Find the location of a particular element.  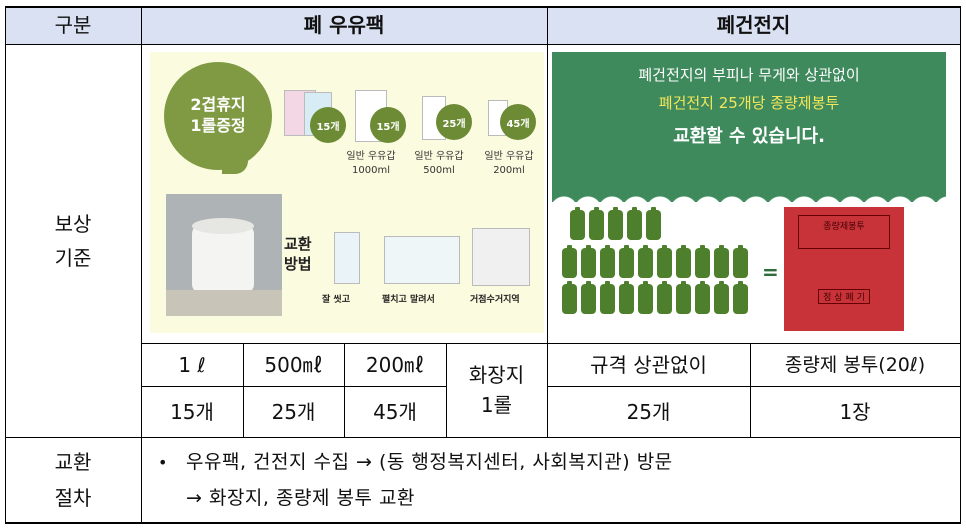

milk-size-200ml: 200㎖ is located at coordinates (395, 364).